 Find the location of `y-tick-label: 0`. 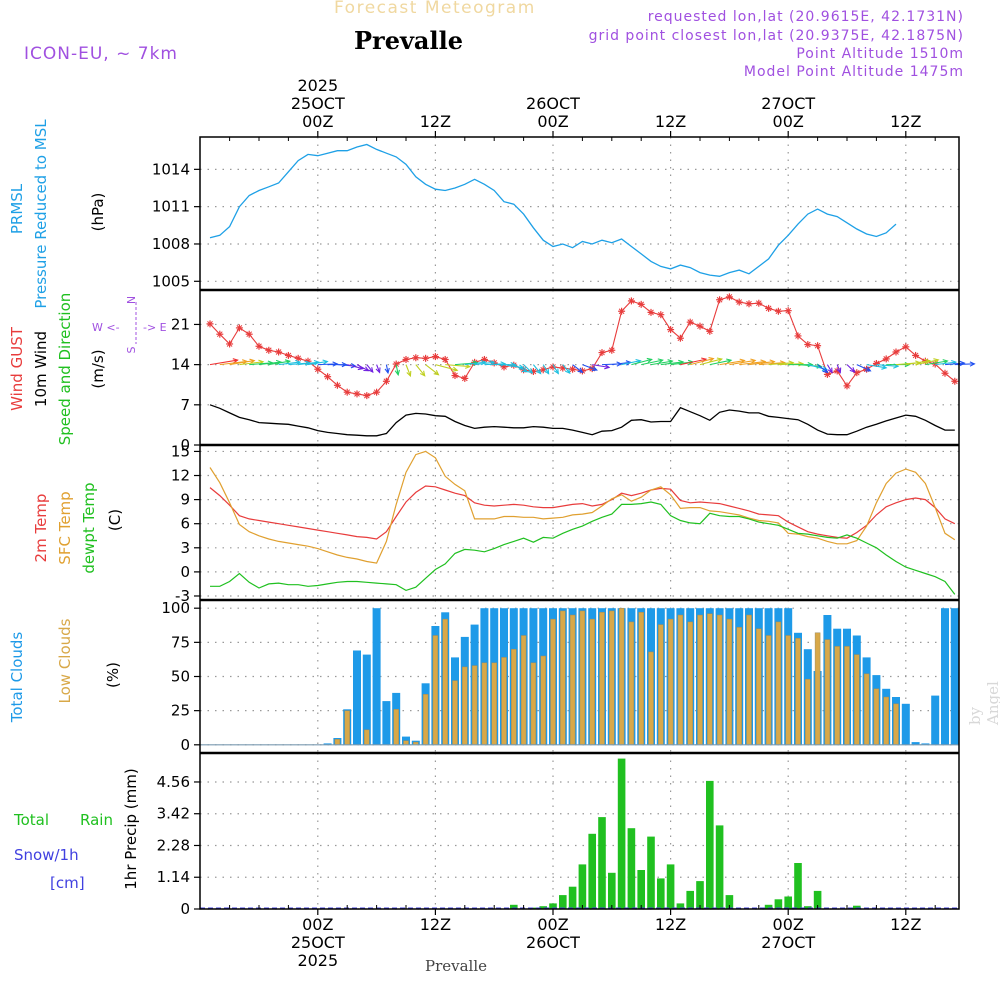

y-tick-label: 0 is located at coordinates (185, 572).